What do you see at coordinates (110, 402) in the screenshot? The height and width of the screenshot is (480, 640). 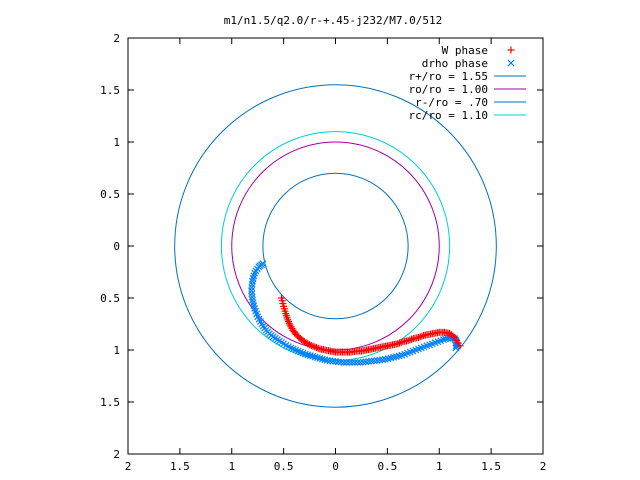 I see `y-tick-label: 1.5` at bounding box center [110, 402].